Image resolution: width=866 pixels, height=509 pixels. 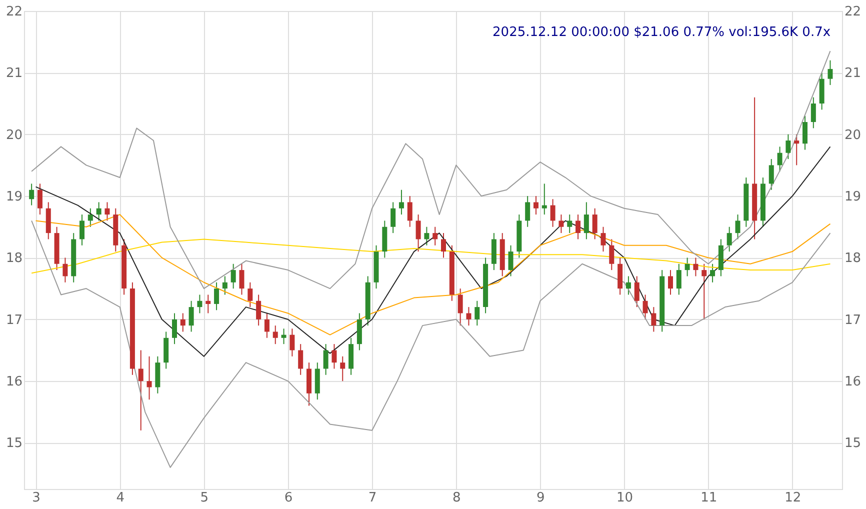 What do you see at coordinates (14, 12) in the screenshot?
I see `y-tick-label: 22` at bounding box center [14, 12].